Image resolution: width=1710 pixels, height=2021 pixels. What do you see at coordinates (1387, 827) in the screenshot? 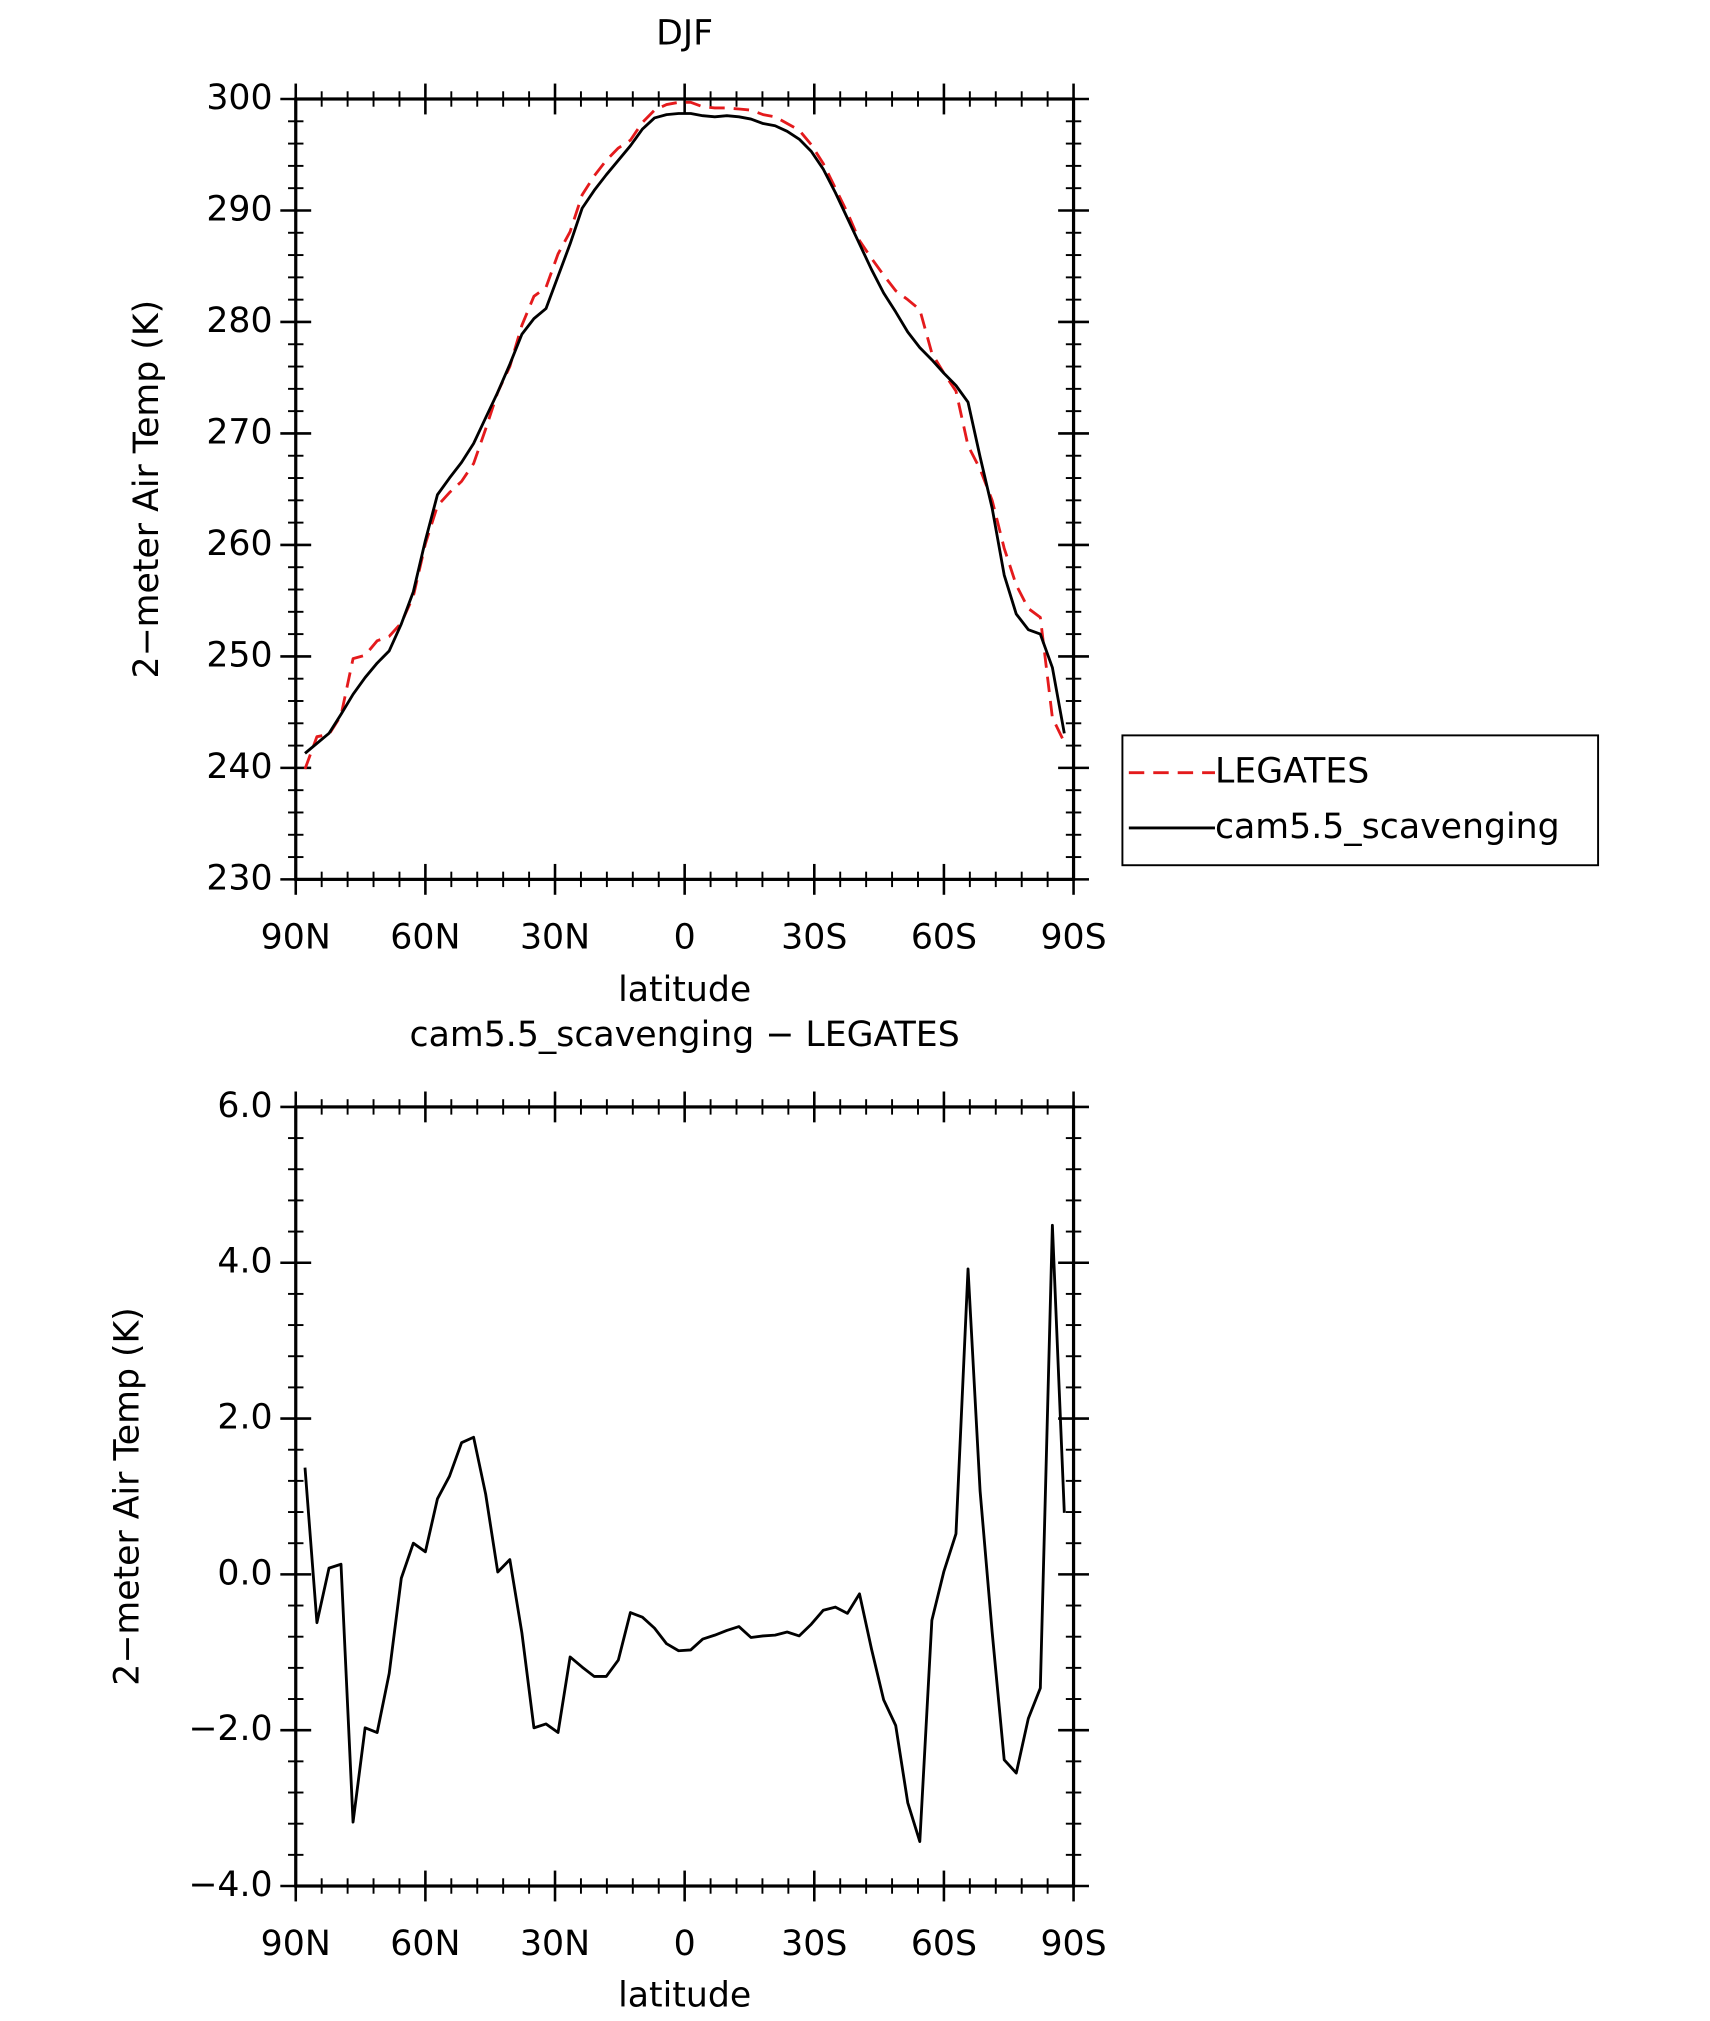
I see `legend-label: cam5.5_scavenging` at bounding box center [1387, 827].